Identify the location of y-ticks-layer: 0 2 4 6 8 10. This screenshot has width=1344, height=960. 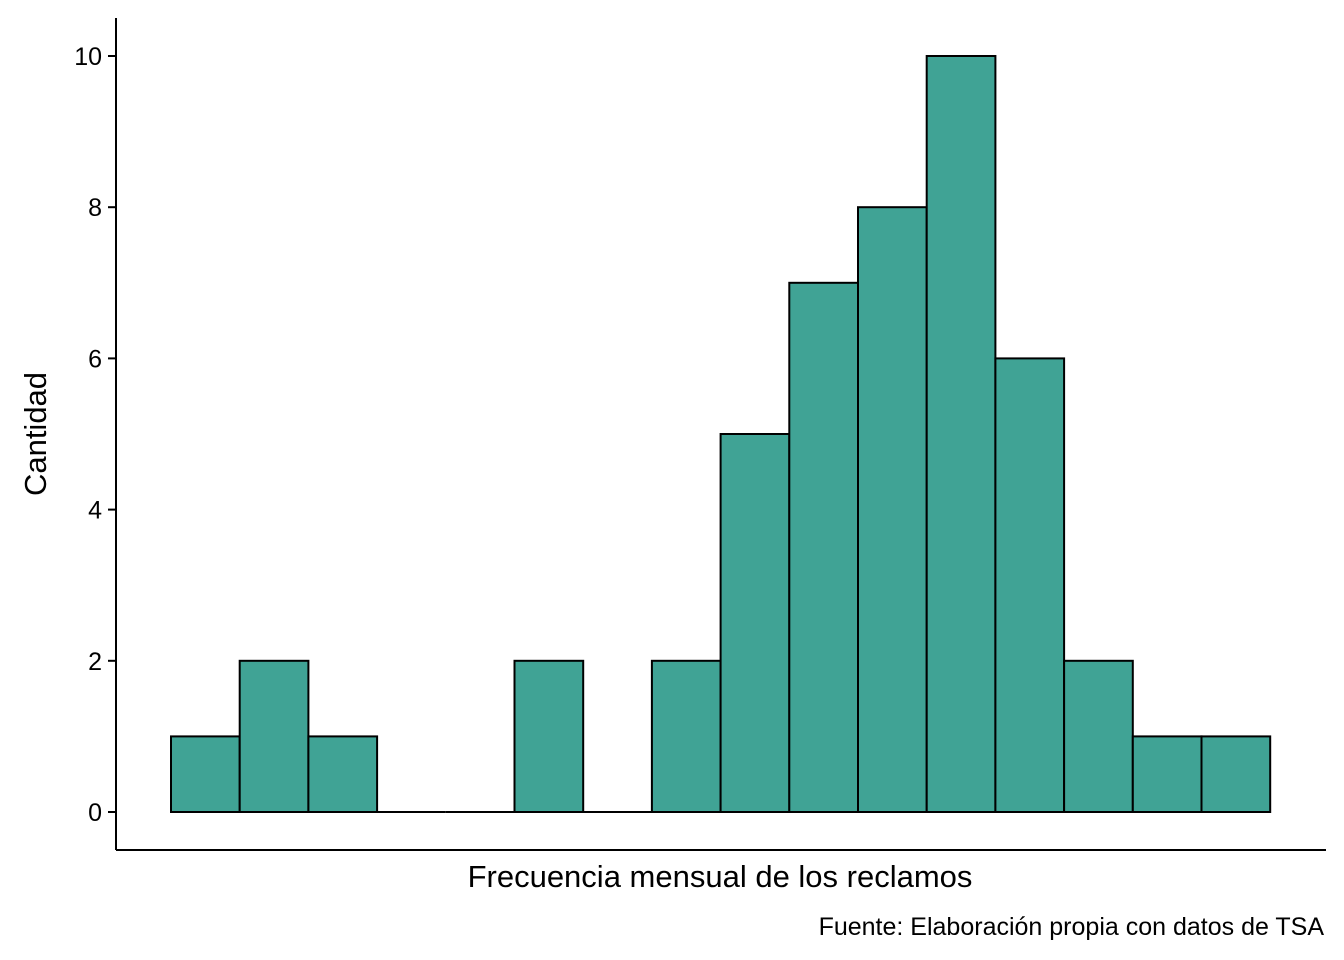
(95, 435).